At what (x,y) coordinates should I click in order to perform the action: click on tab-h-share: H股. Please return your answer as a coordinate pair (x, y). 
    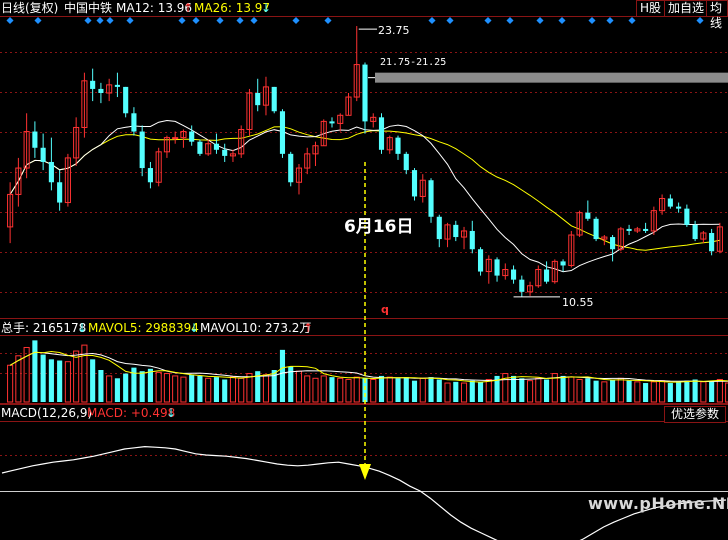
    Looking at the image, I should click on (651, 8).